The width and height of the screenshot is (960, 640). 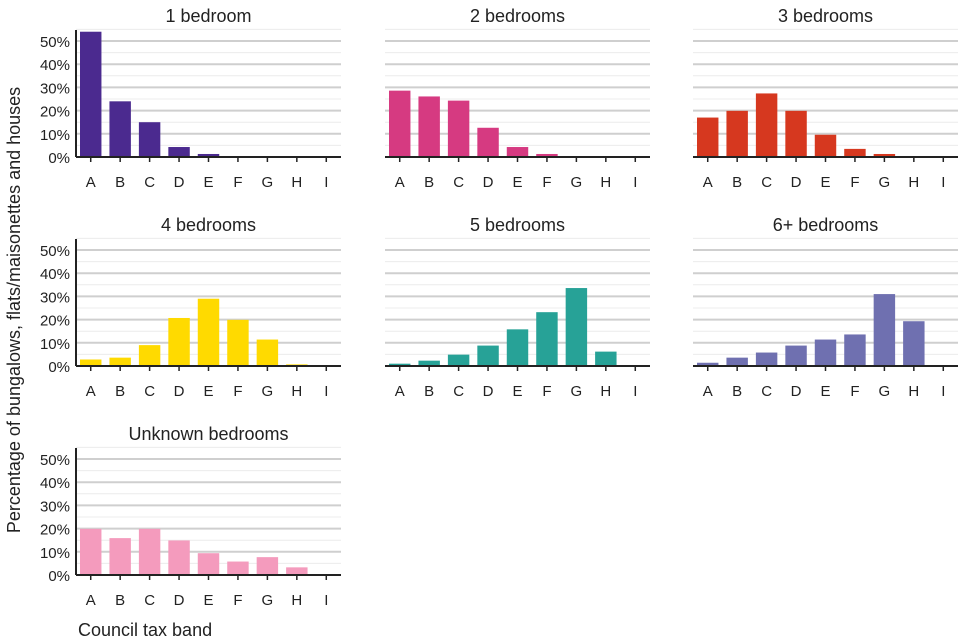 I want to click on panel-3-bedrooms: 3 bedrooms A B C D E F G H I, so click(x=825, y=98).